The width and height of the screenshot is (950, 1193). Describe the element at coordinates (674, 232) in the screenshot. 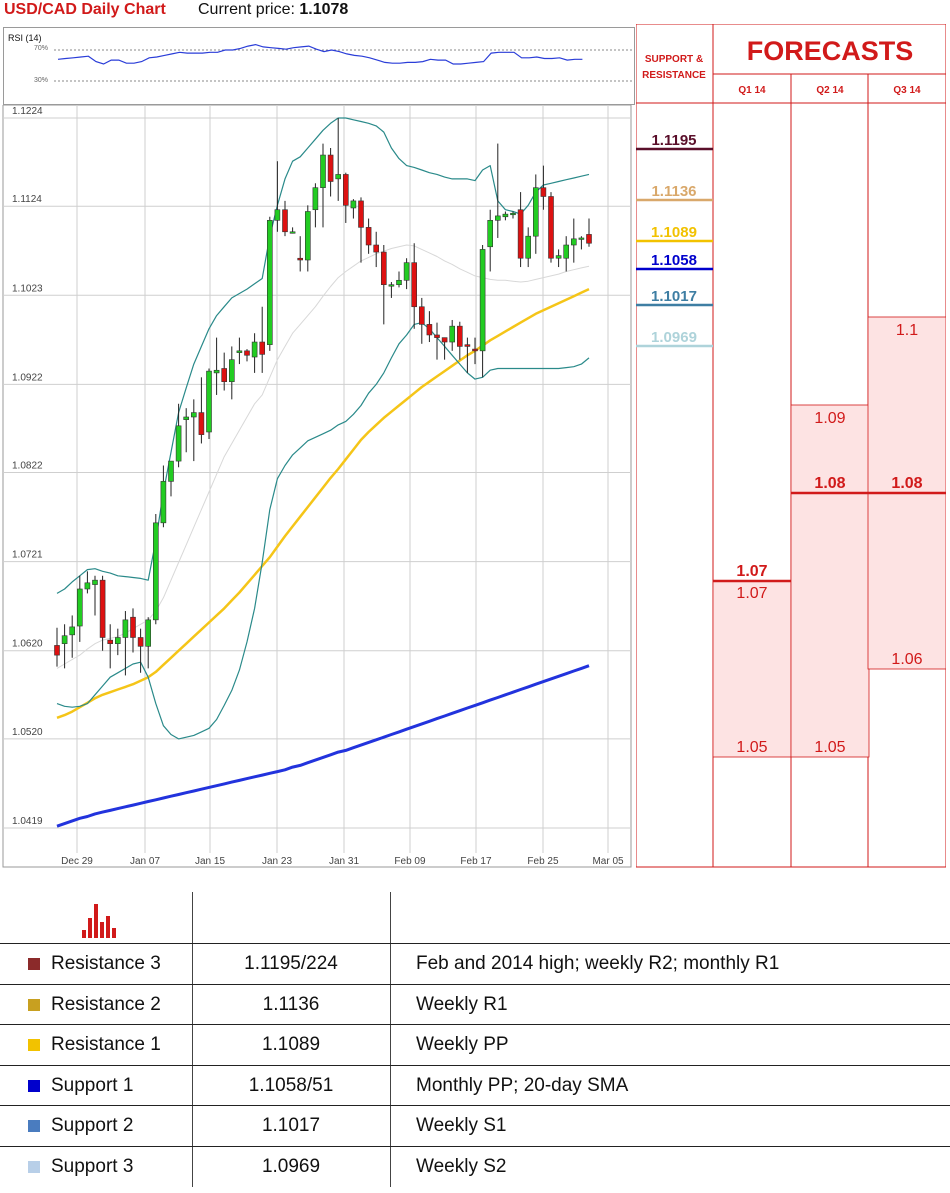

I see `sr-level-label: 1.1089` at that location.